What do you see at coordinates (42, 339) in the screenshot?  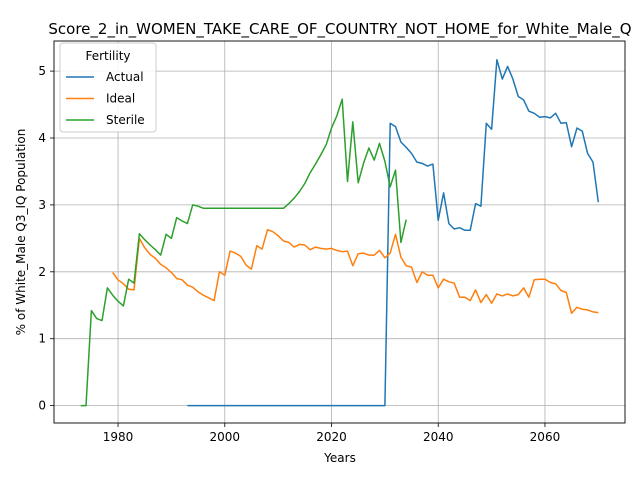 I see `y-tick-label: 1` at bounding box center [42, 339].